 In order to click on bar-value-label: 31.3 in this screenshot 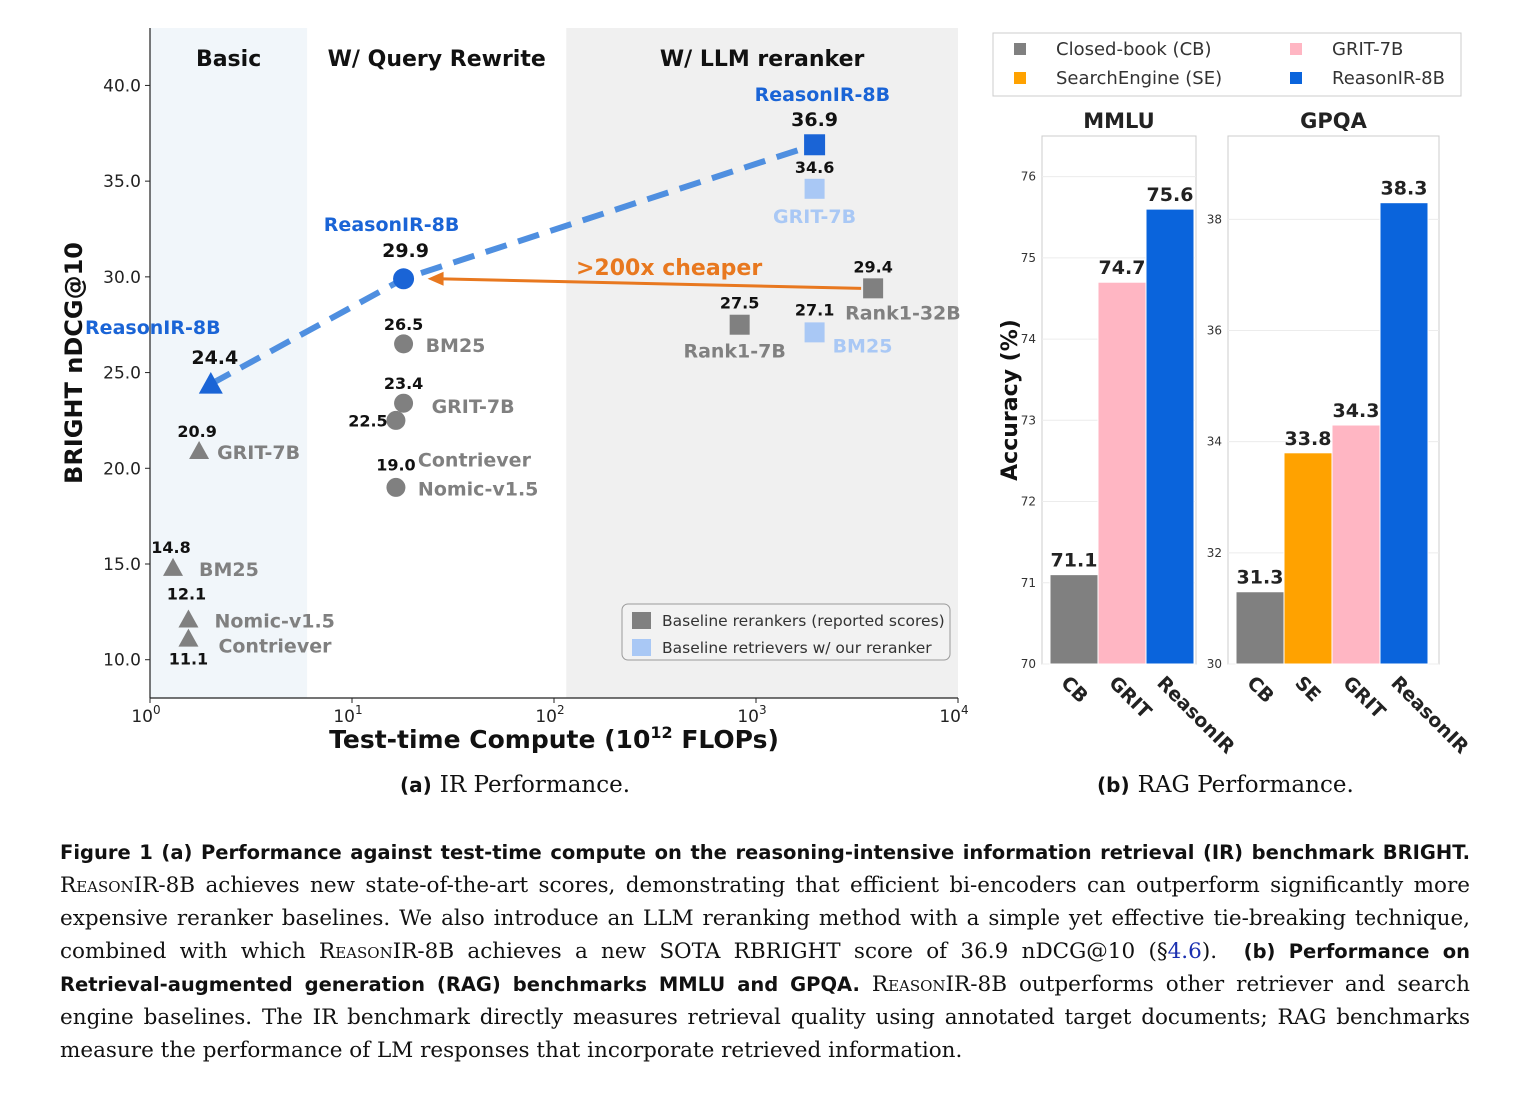, I will do `click(1260, 578)`.